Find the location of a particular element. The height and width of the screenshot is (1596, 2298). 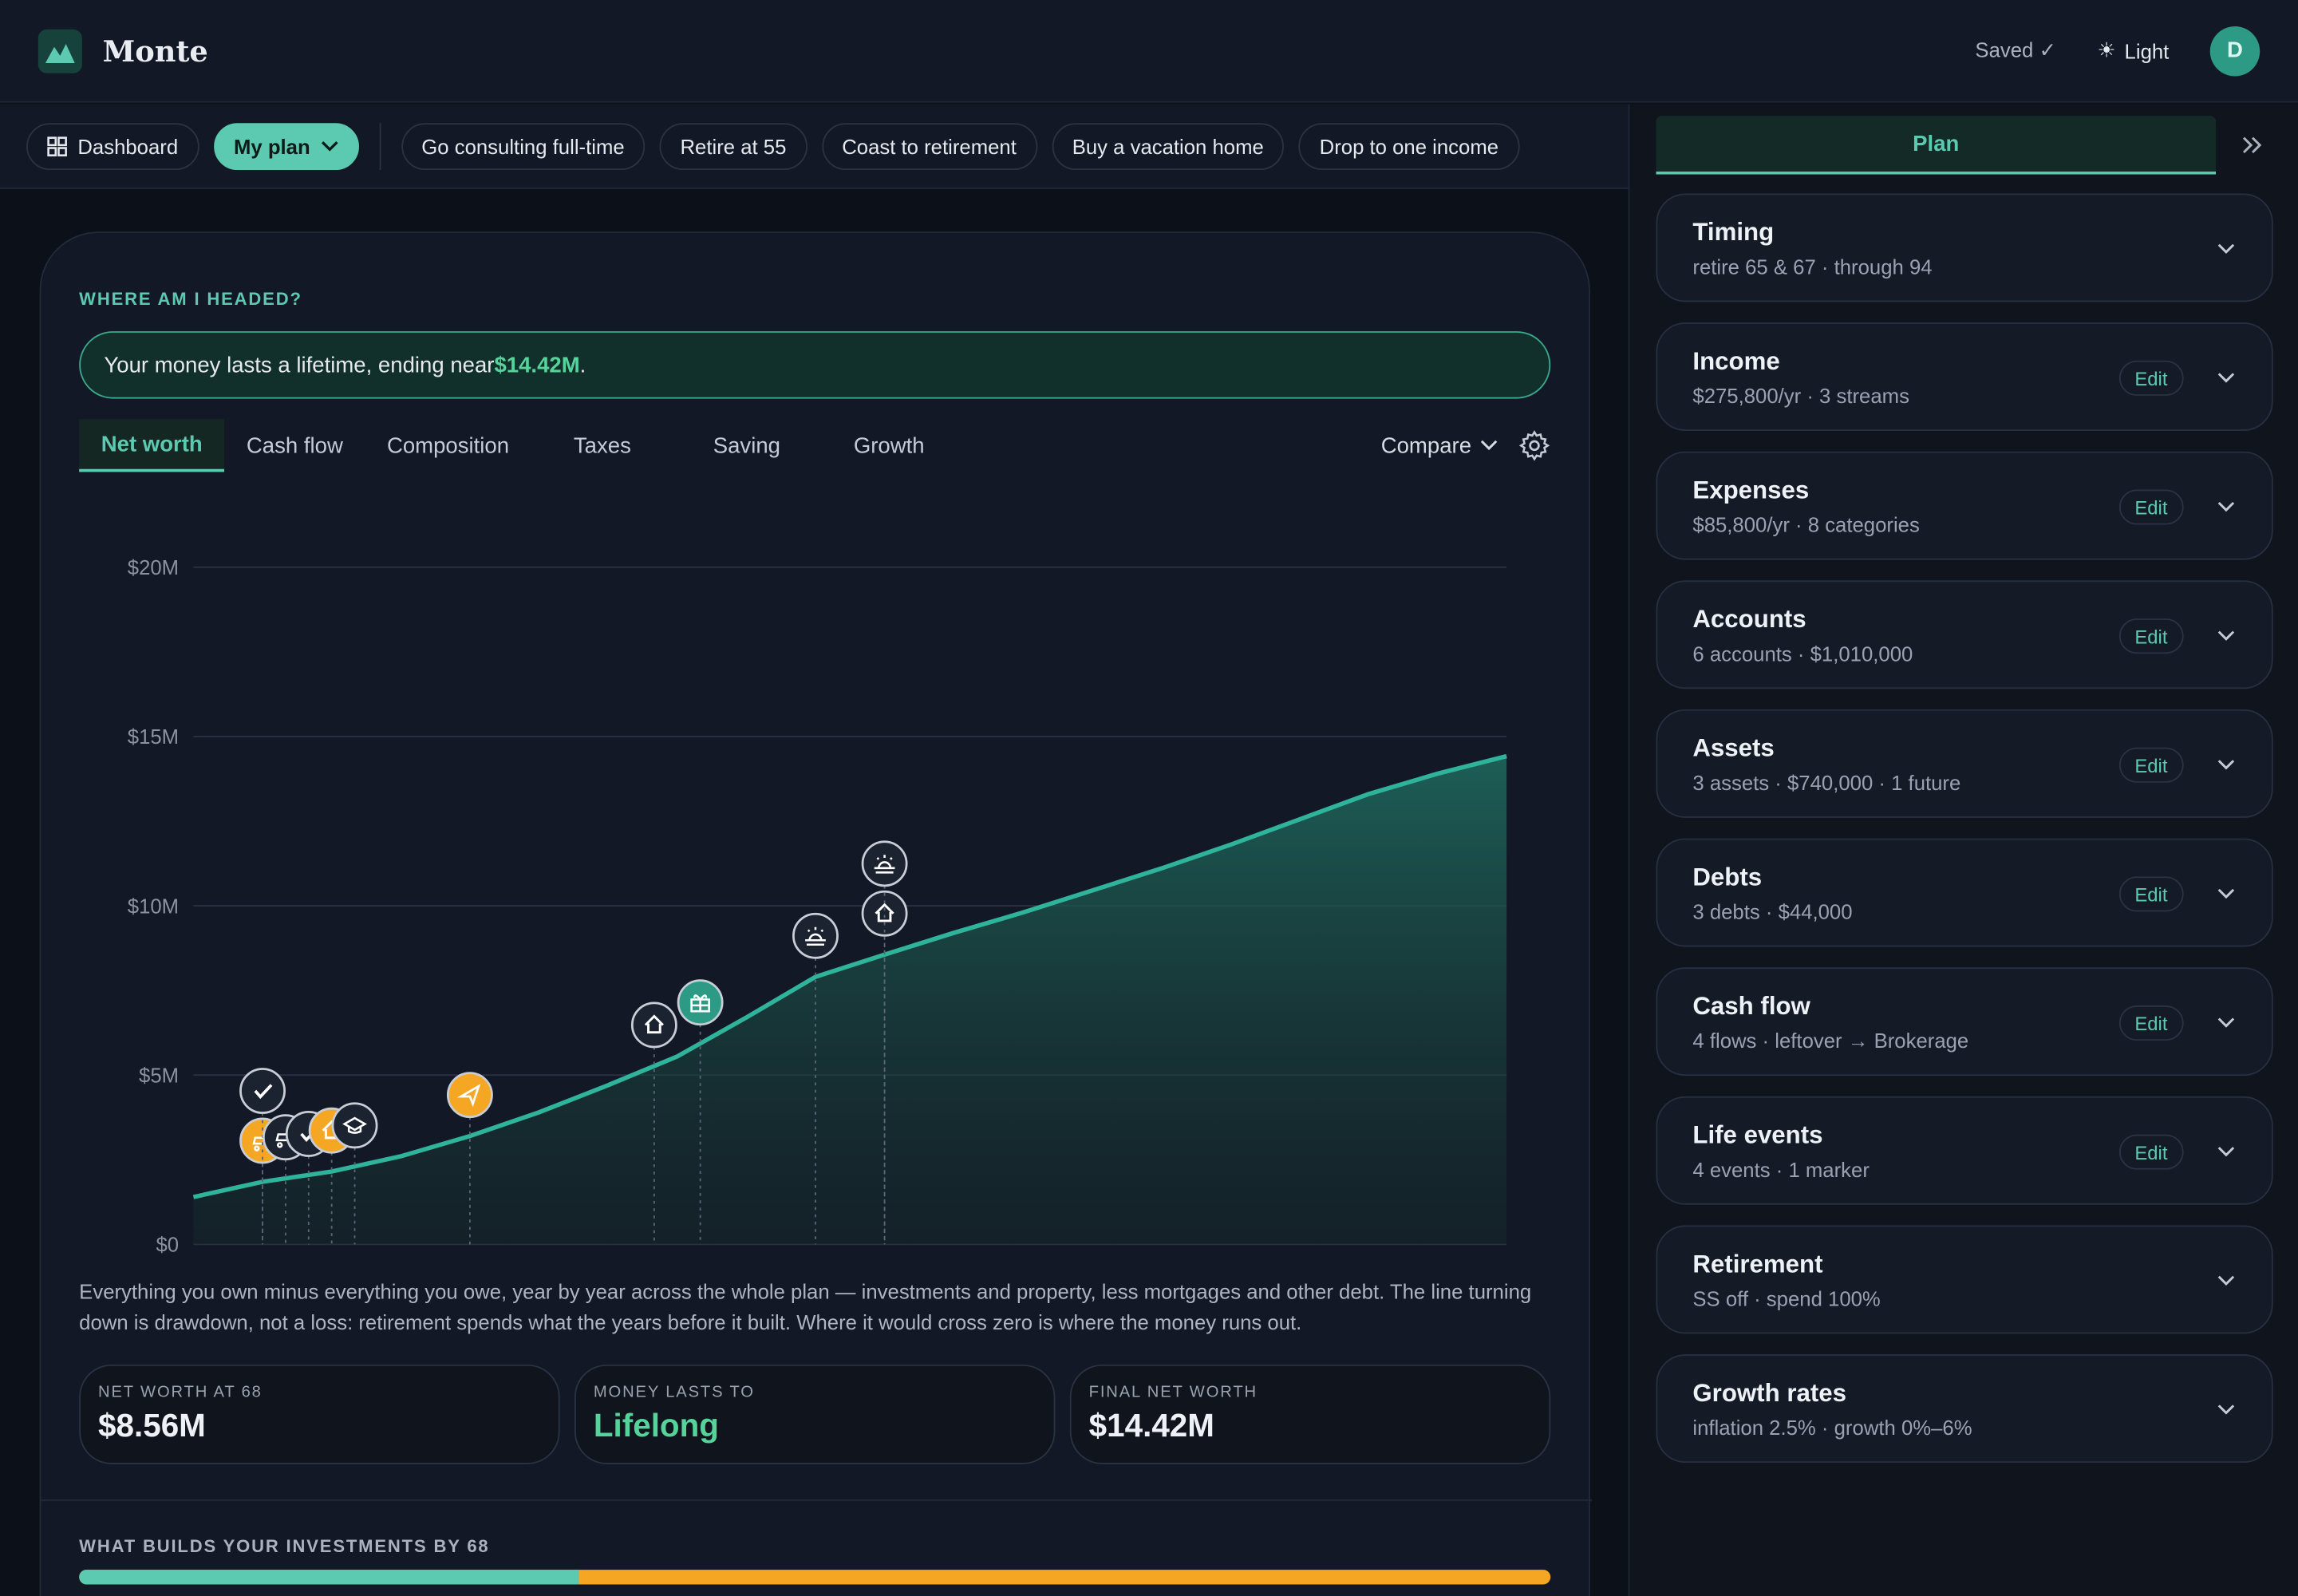

logo-icon is located at coordinates (60, 50).